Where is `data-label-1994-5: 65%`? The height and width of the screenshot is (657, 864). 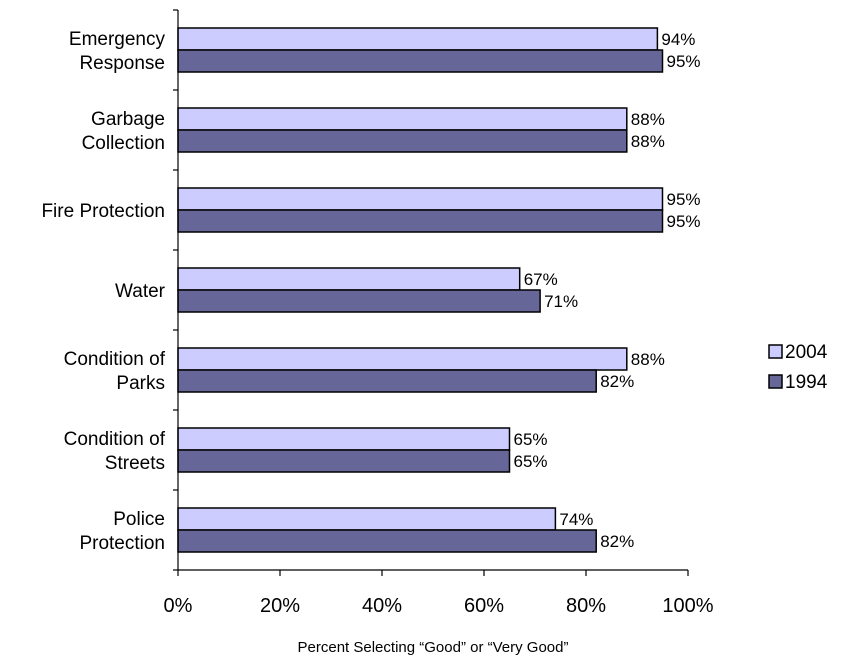 data-label-1994-5: 65% is located at coordinates (531, 461).